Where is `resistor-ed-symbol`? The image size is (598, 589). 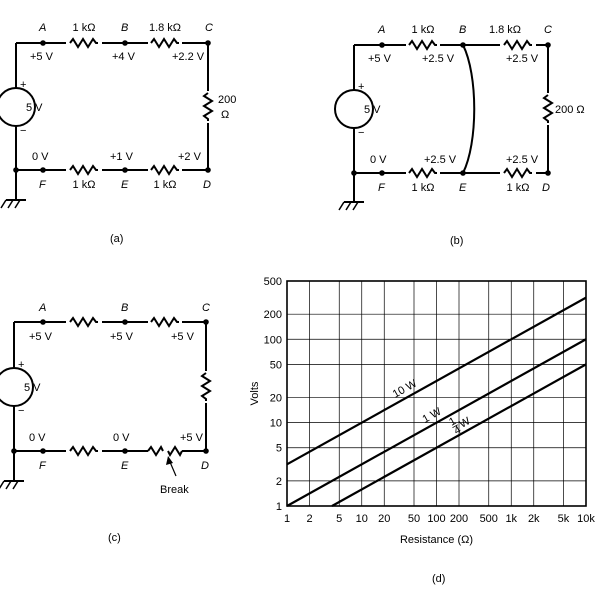 resistor-ed-symbol is located at coordinates (518, 173).